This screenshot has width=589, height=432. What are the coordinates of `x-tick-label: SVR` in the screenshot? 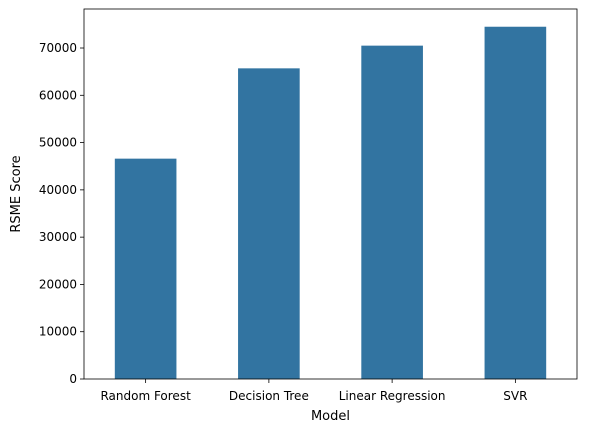 It's located at (515, 396).